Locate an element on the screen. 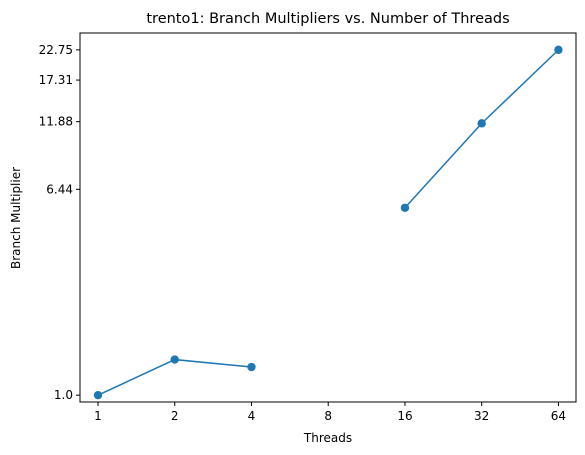  x-tick-label: 2 is located at coordinates (175, 416).